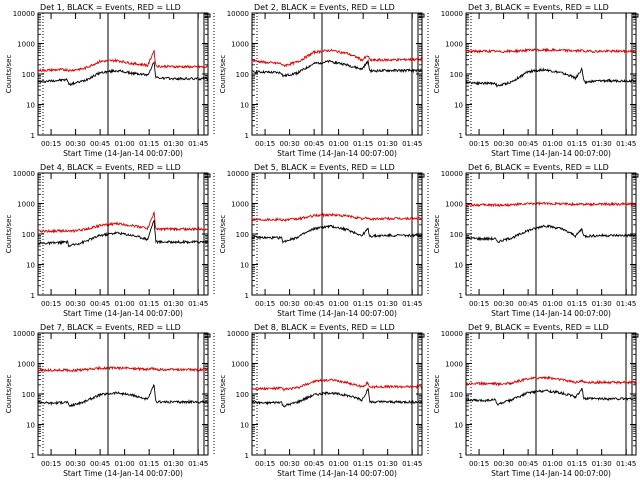 The width and height of the screenshot is (640, 480). Describe the element at coordinates (110, 167) in the screenshot. I see `panel-title: Det 4, BLACK = Events, RED = LLD` at that location.